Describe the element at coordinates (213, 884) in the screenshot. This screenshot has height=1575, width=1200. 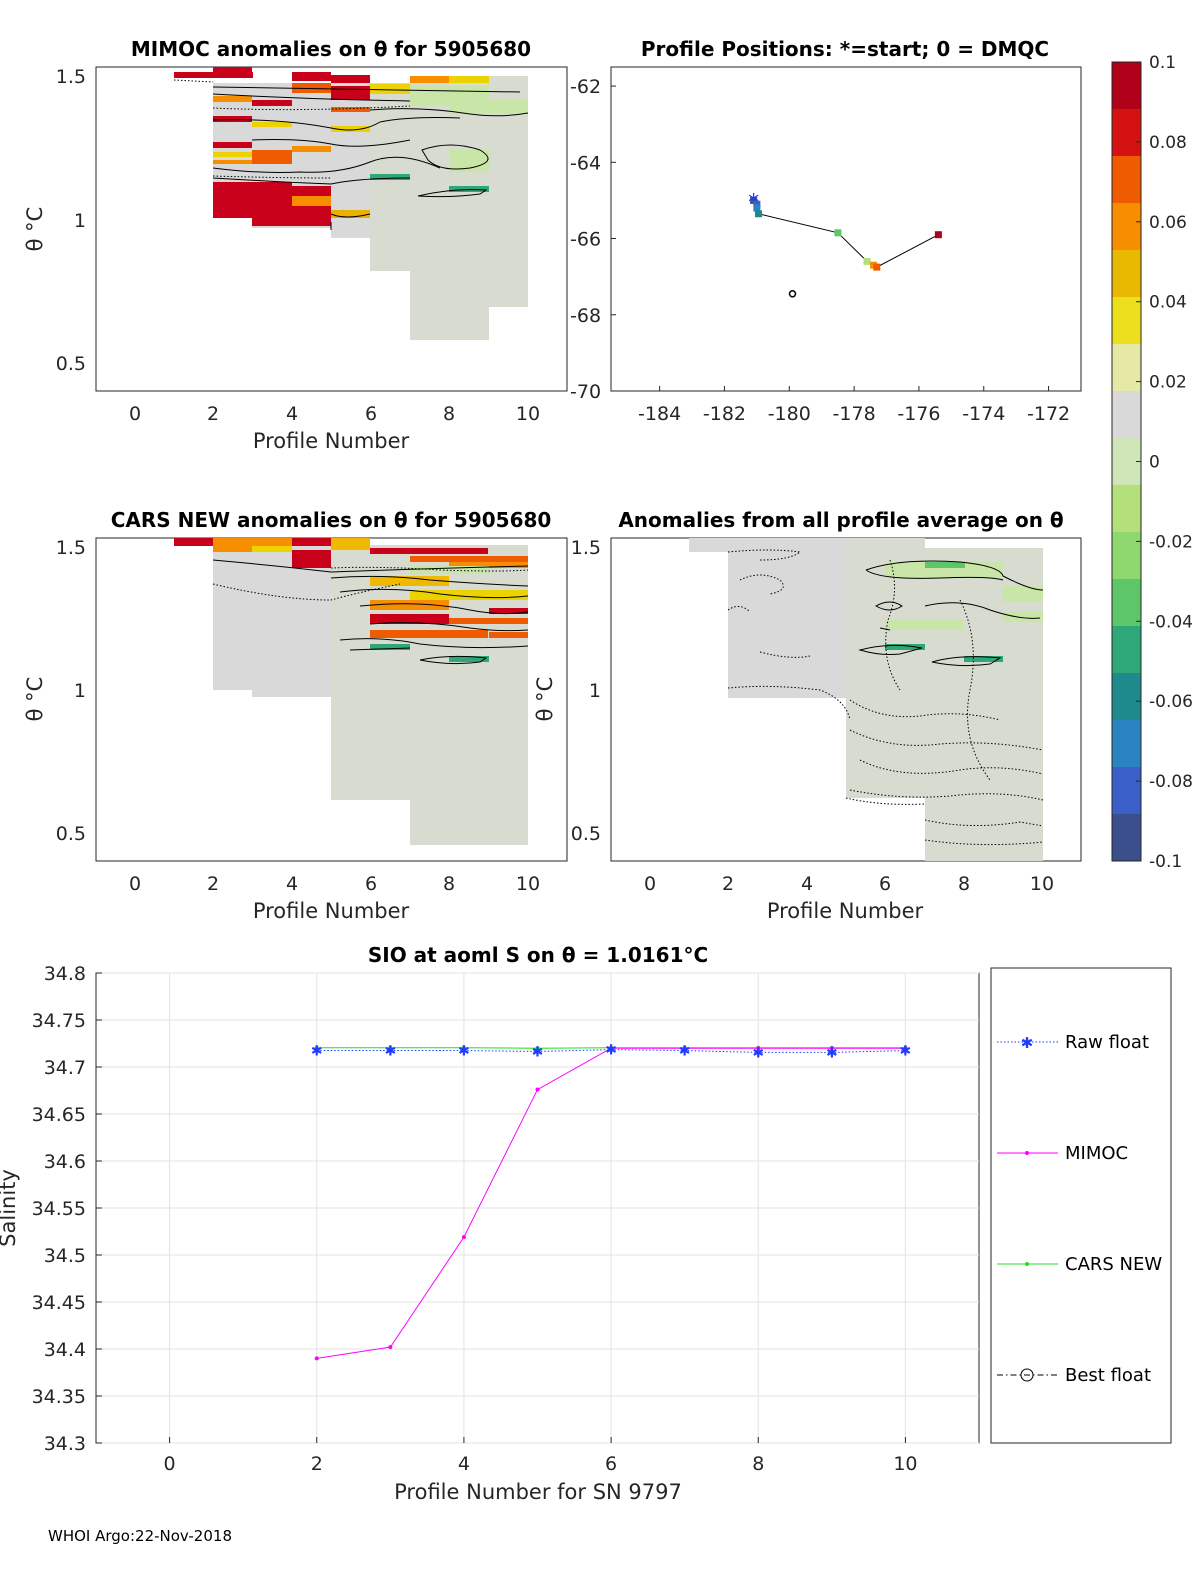
I see `cars-x-tick: 2` at that location.